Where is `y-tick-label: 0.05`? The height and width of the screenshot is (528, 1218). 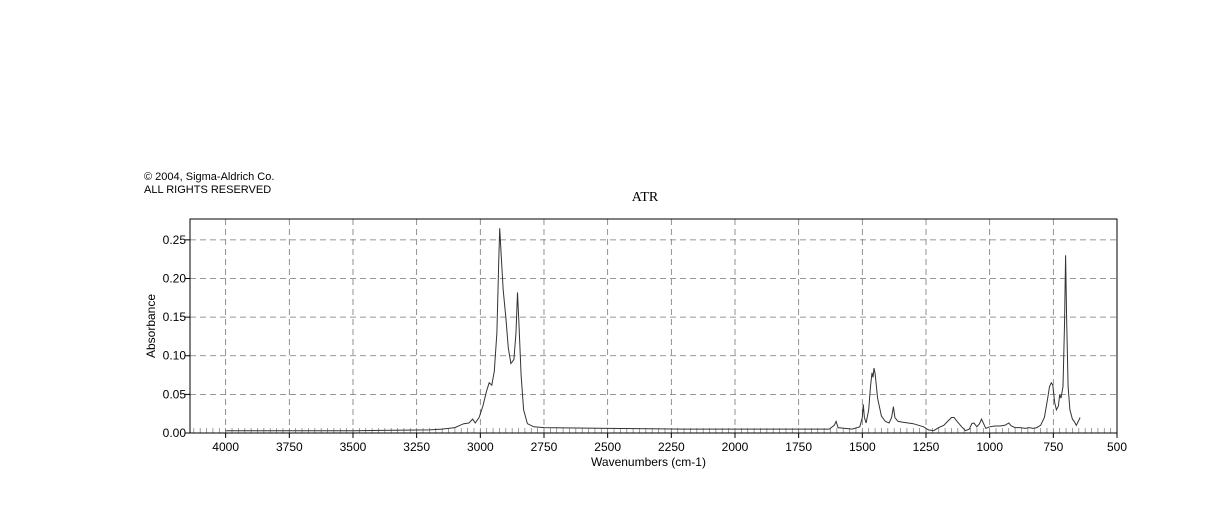
y-tick-label: 0.05 is located at coordinates (175, 394).